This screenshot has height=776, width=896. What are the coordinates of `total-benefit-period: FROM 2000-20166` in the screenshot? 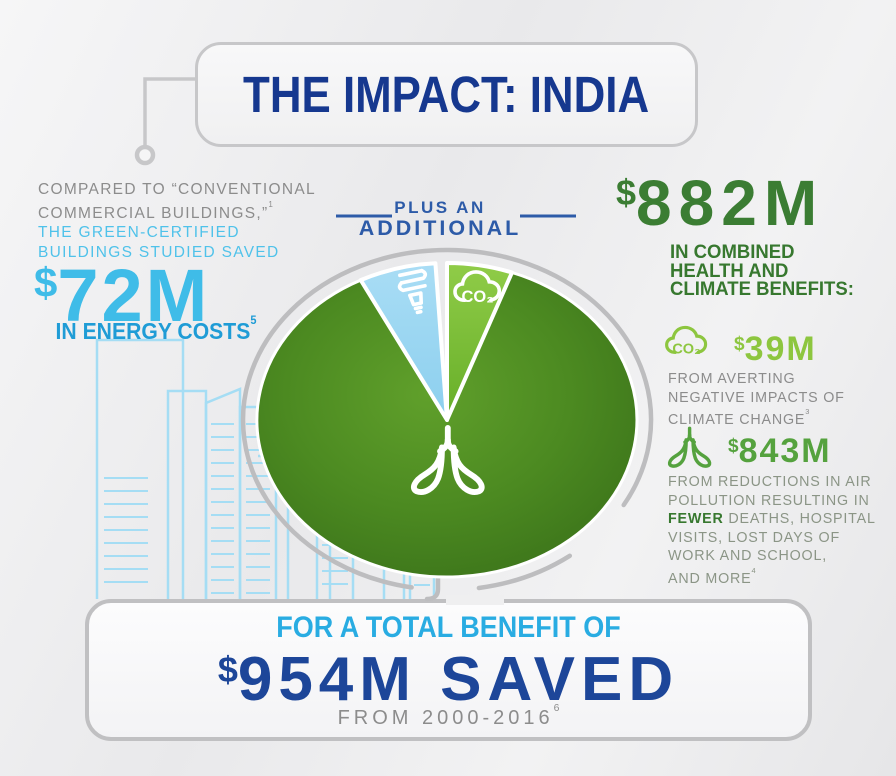 It's located at (448, 715).